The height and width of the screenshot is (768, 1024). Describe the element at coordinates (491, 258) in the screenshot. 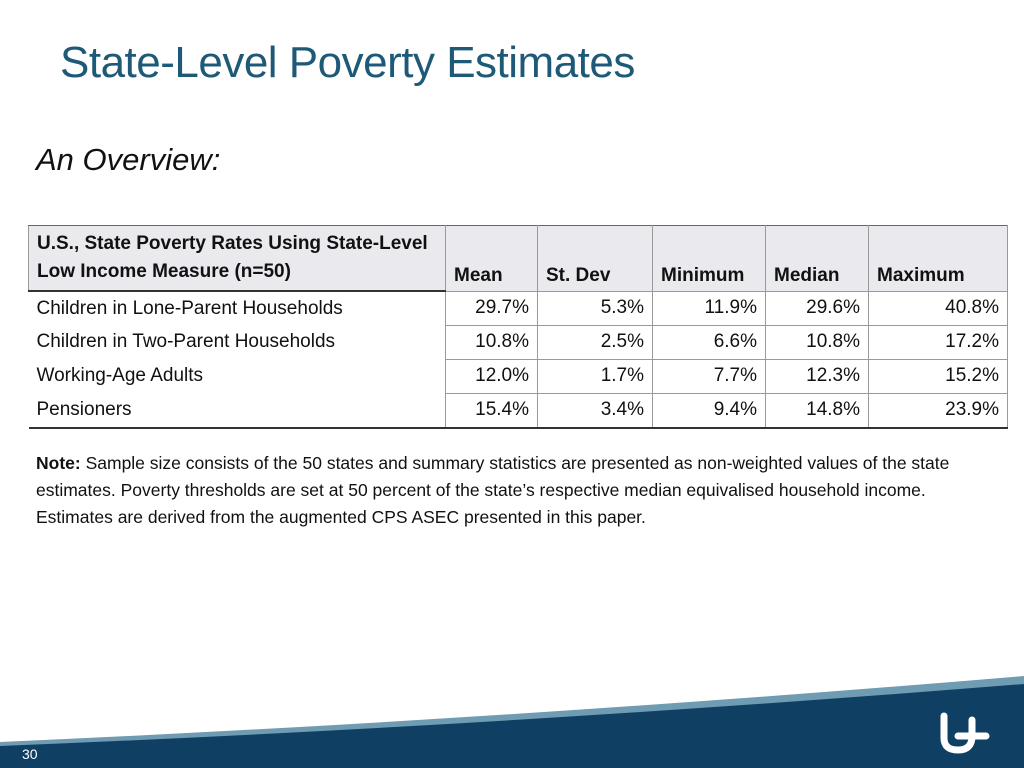

I see `header-cell: Mean` at that location.